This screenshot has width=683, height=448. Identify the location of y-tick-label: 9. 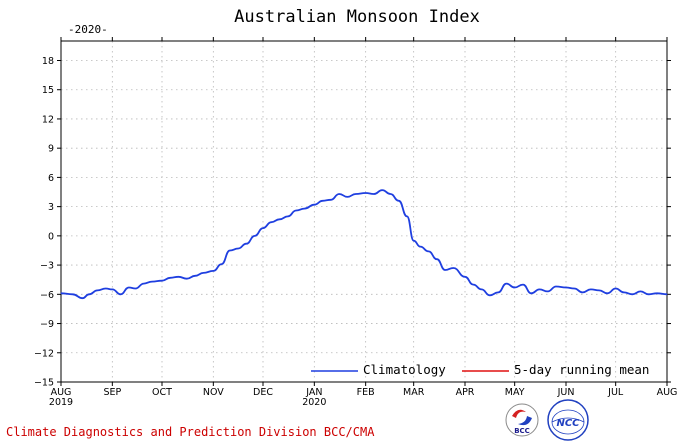
(51, 149).